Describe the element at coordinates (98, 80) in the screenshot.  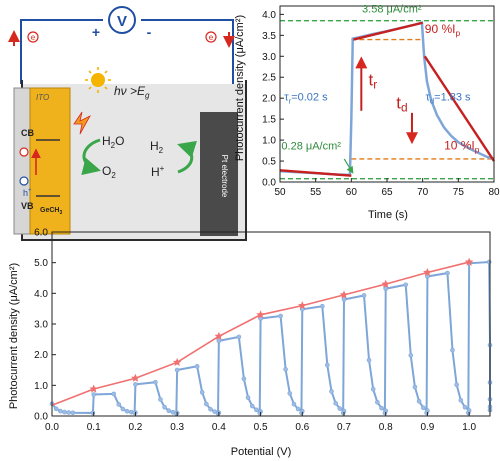
I see `sun-icon` at that location.